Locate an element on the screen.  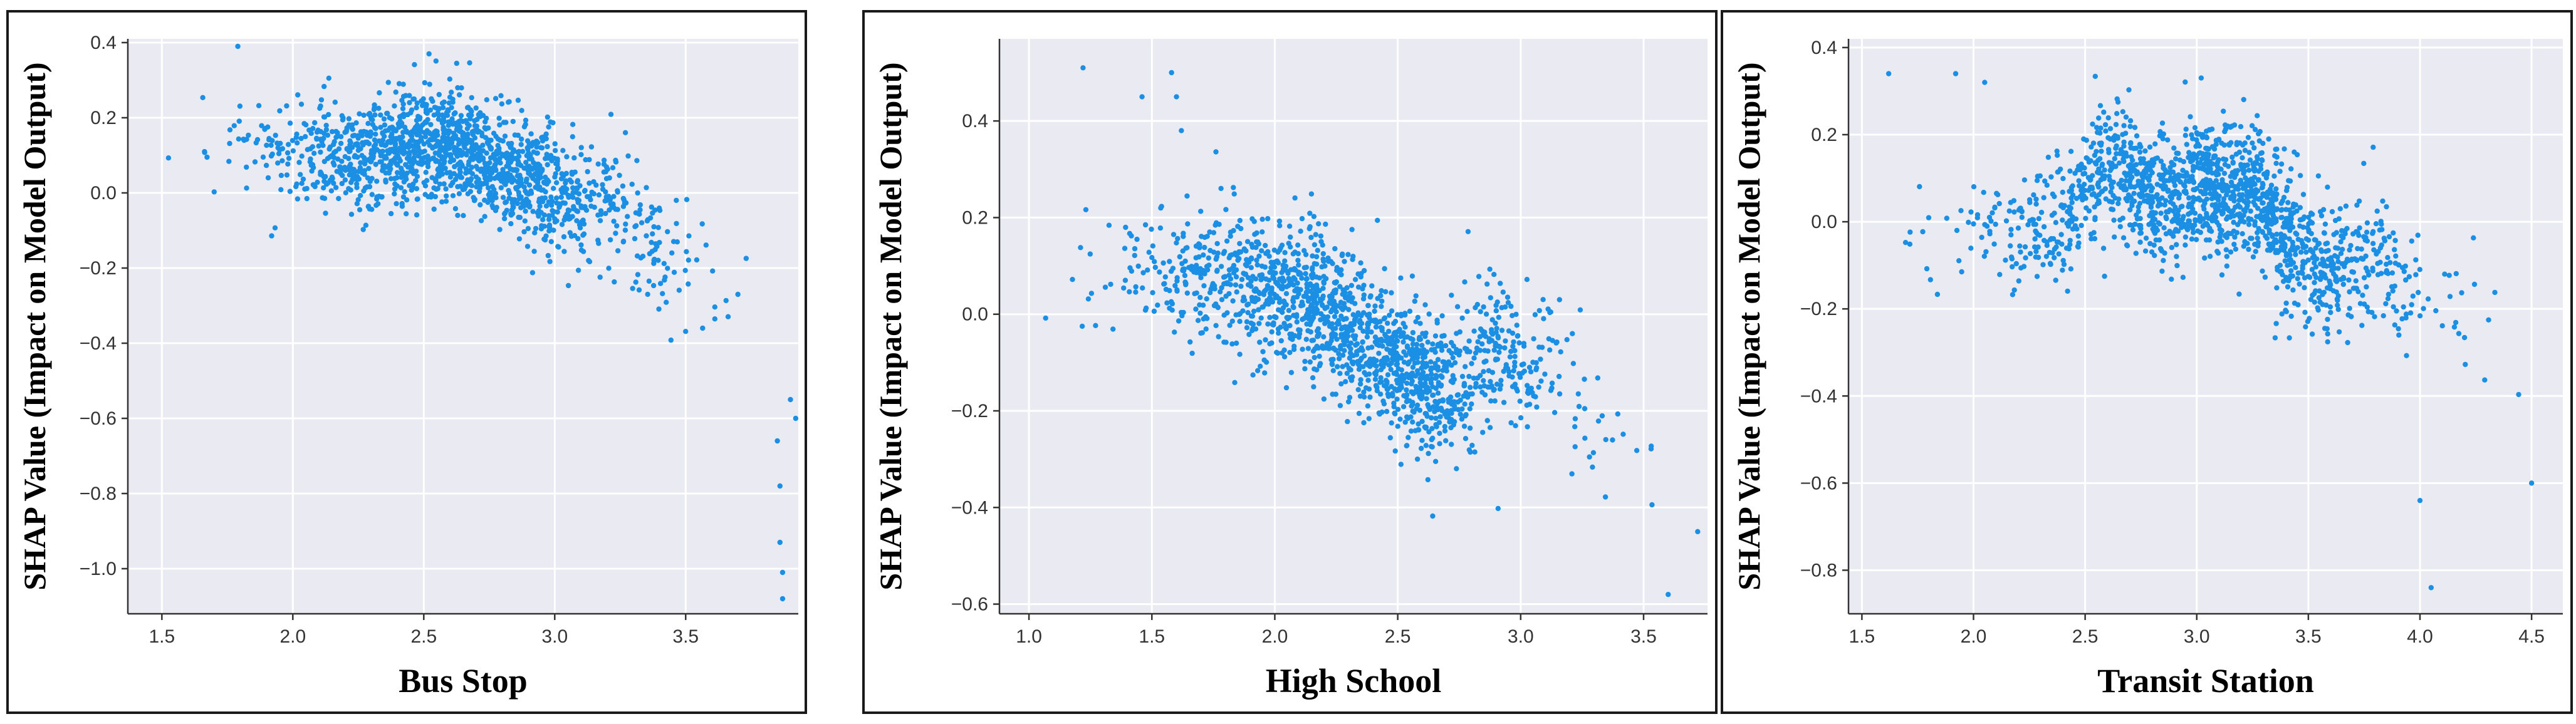
x-tick-label: 2.0 is located at coordinates (292, 637).